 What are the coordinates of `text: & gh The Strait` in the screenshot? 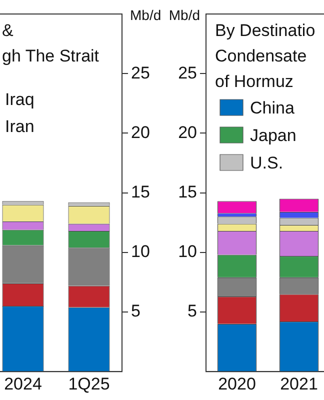 It's located at (51, 43).